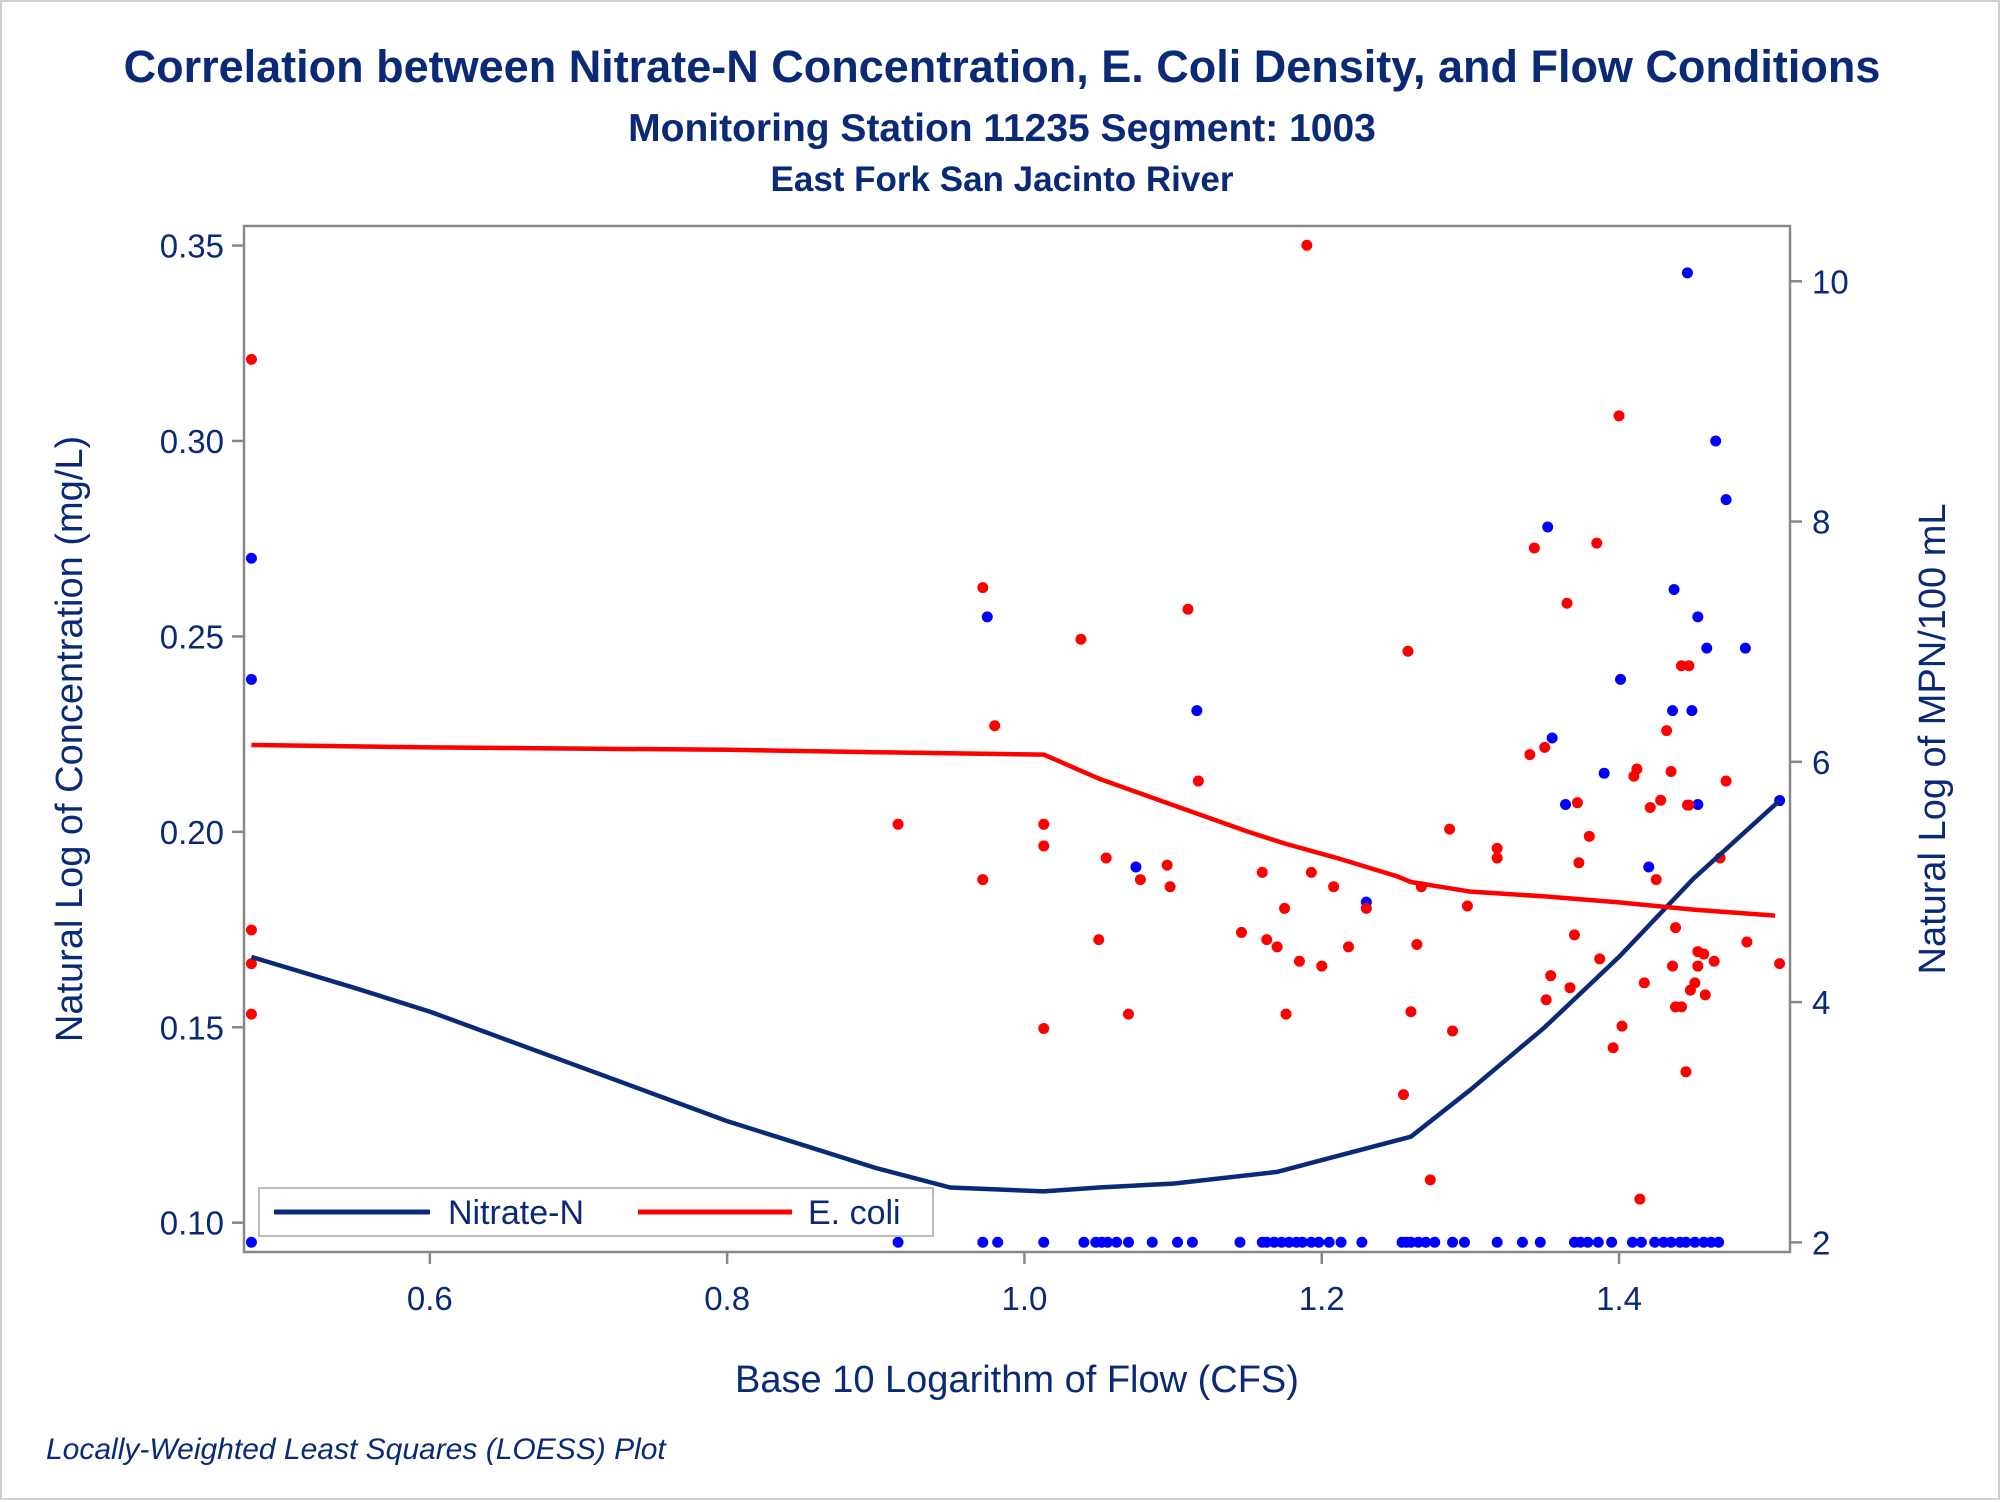 The width and height of the screenshot is (2000, 1502). I want to click on legend-box, so click(596, 1212).